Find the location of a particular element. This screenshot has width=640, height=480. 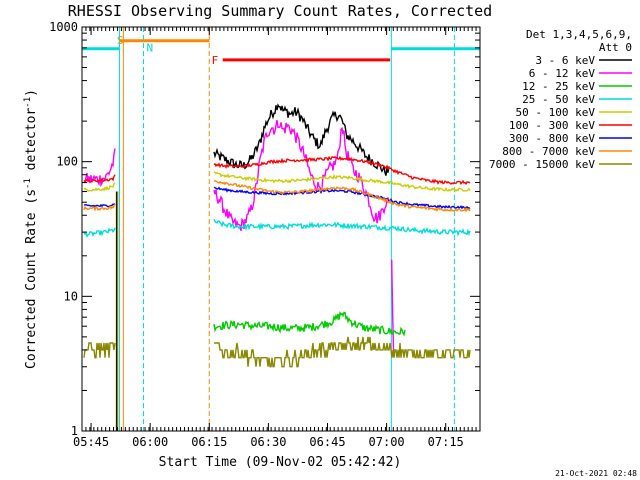

legend-header-line-1: Det 1,3,4,5,6,9, is located at coordinates (579, 34).